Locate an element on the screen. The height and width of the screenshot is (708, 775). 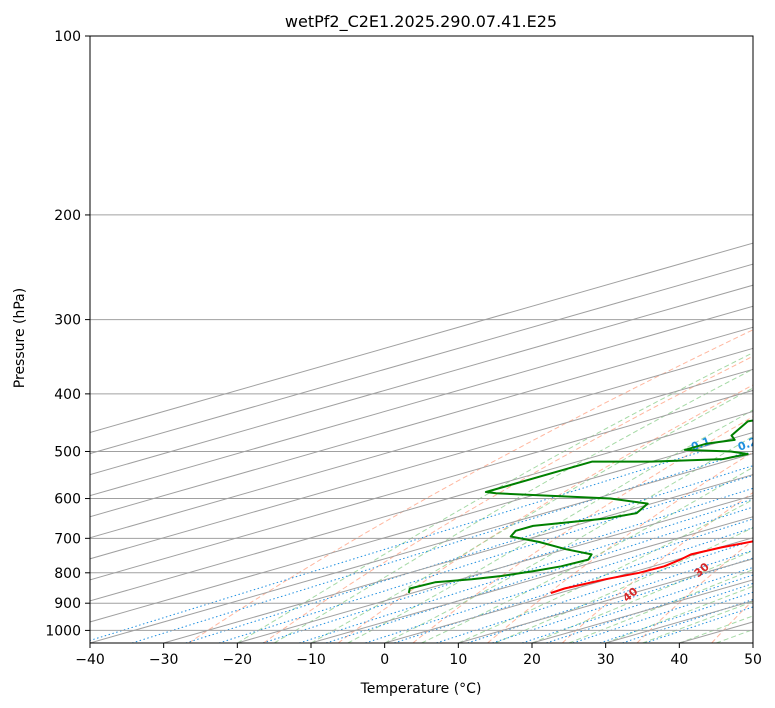
x-tick-label: −40 is located at coordinates (90, 660).